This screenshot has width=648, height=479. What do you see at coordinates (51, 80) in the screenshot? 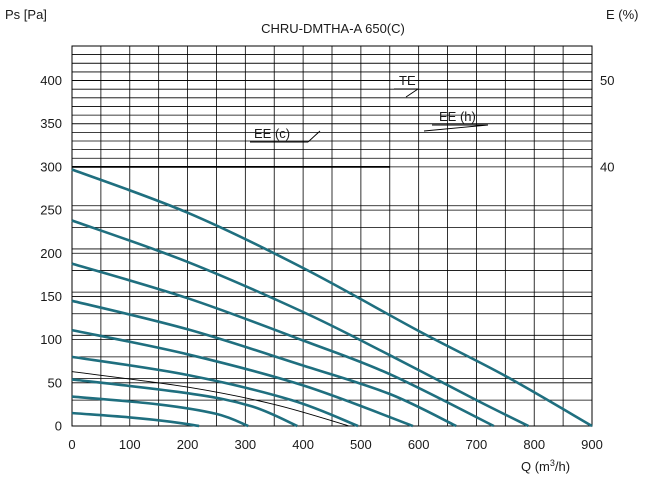
I see `y-left-tick-label: 400` at bounding box center [51, 80].